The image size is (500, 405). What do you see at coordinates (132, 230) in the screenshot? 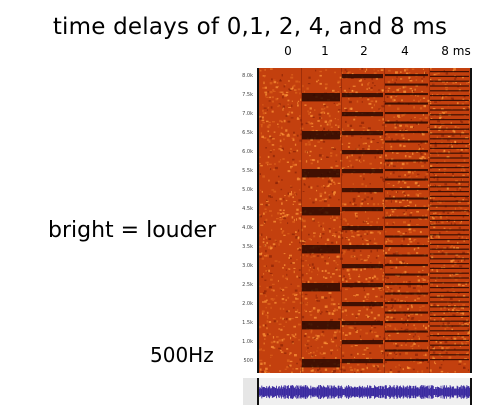
I see `brightness-note: bright = louder` at bounding box center [132, 230].